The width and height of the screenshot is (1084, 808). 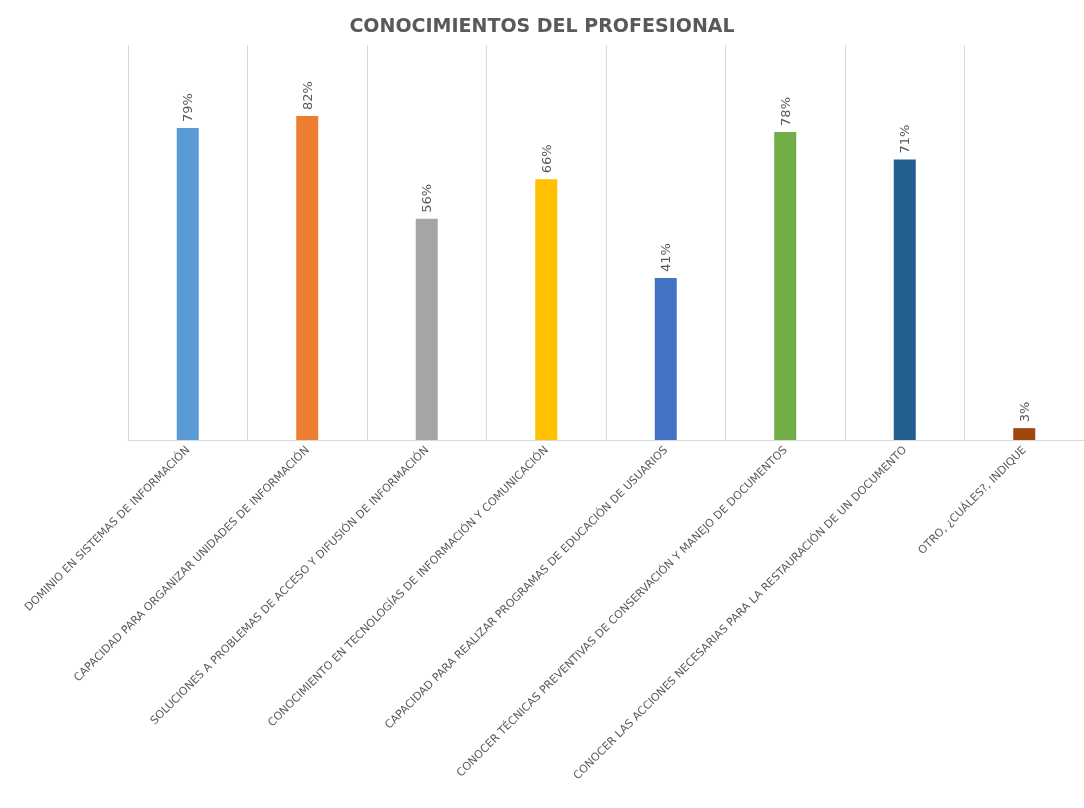 I want to click on data-label: 71%, so click(x=905, y=139).